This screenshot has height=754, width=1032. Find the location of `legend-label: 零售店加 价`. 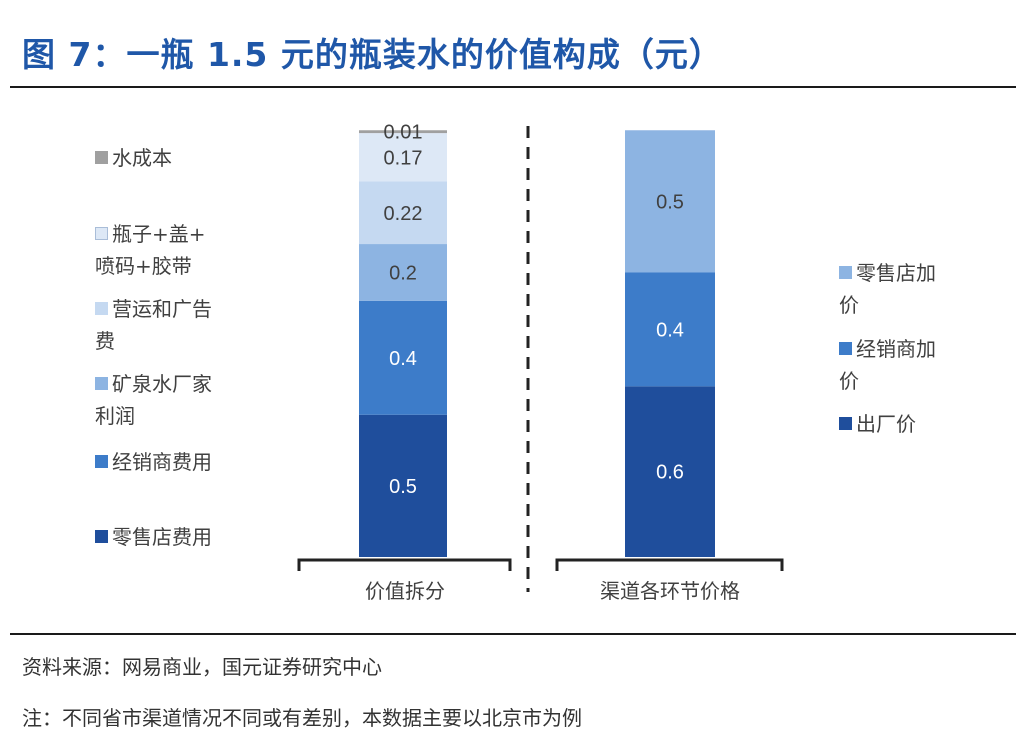

legend-label: 零售店加 价 is located at coordinates (887, 289).